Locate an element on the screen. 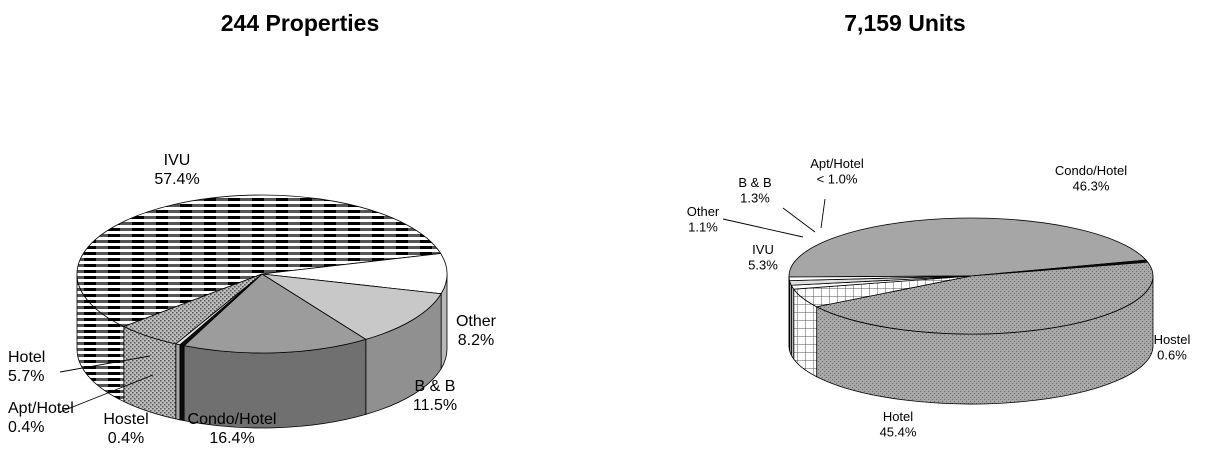  leader-line-other is located at coordinates (763, 228).